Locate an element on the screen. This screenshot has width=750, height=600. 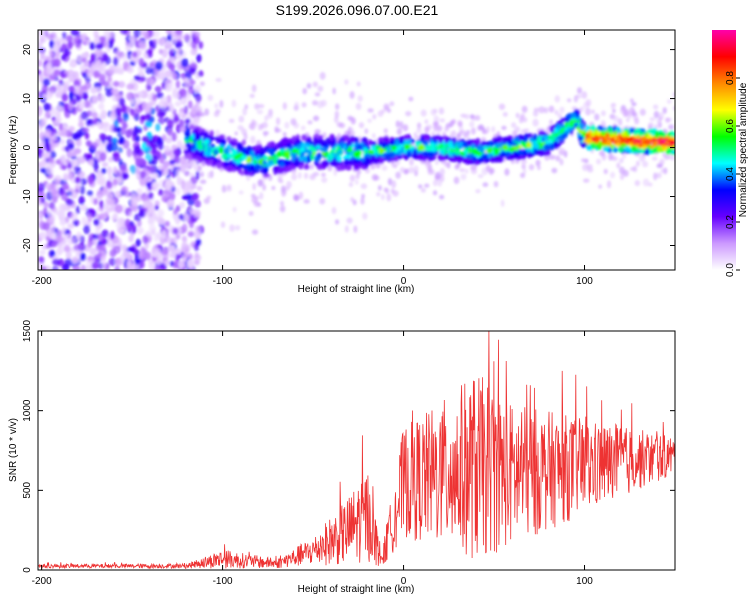
snr-xlabel: Height of straight line (km) is located at coordinates (356, 589).